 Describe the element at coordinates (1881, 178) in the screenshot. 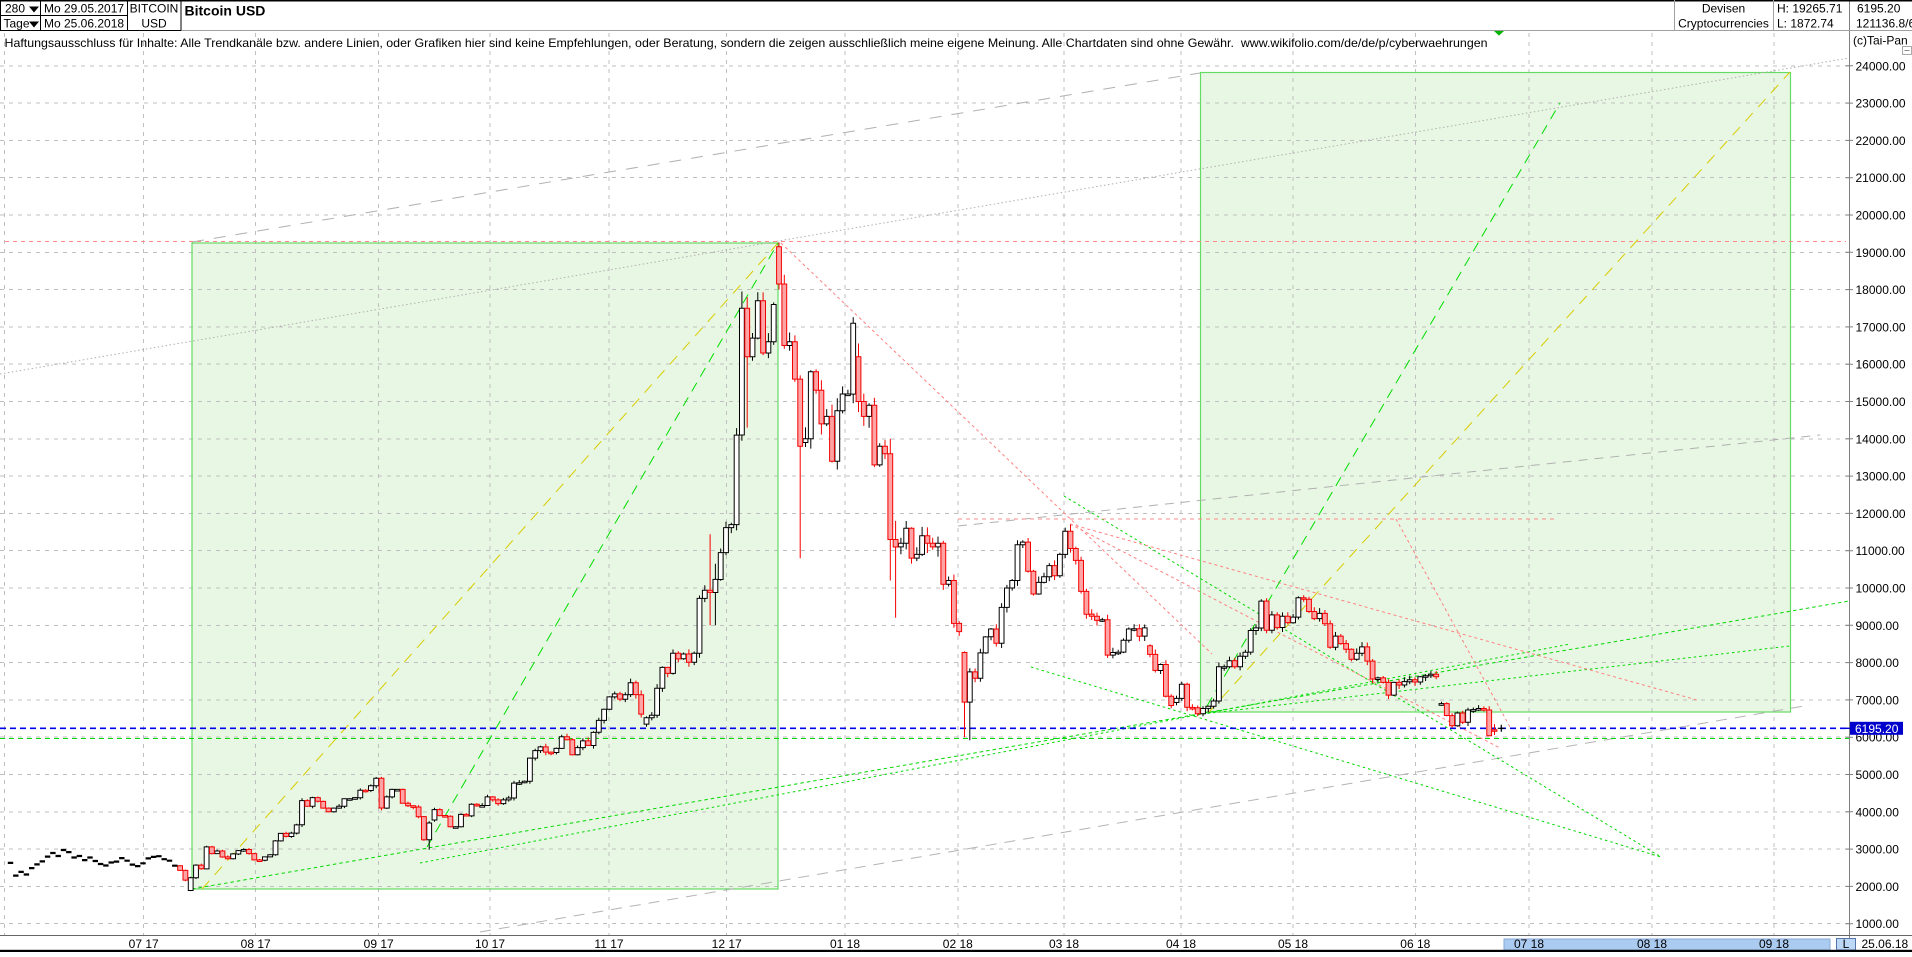

I see `svg-text: 21000.00` at that location.